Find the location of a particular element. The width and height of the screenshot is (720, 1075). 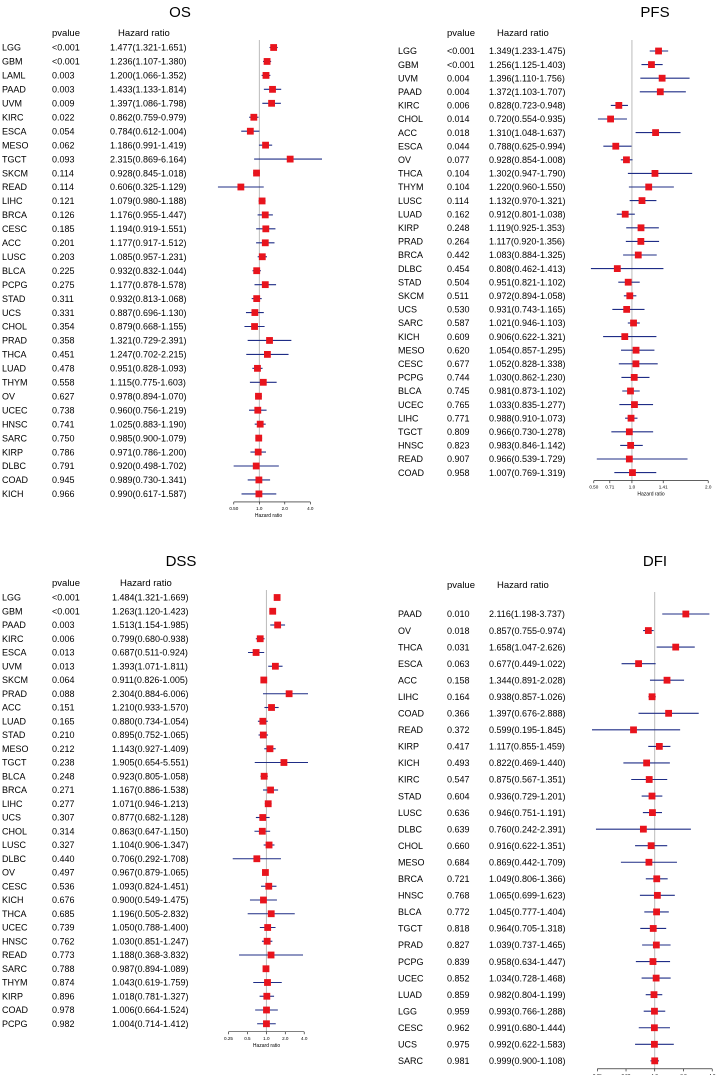

cancer-label: OV is located at coordinates (404, 160).